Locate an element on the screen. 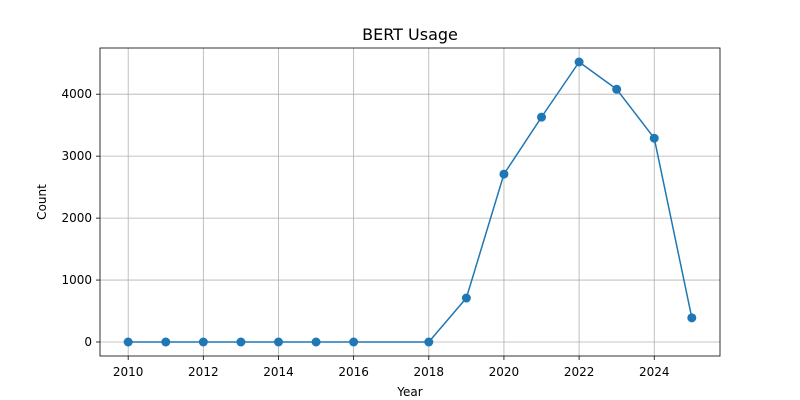 This screenshot has width=800, height=400. x-tick-label: 2018 is located at coordinates (429, 372).